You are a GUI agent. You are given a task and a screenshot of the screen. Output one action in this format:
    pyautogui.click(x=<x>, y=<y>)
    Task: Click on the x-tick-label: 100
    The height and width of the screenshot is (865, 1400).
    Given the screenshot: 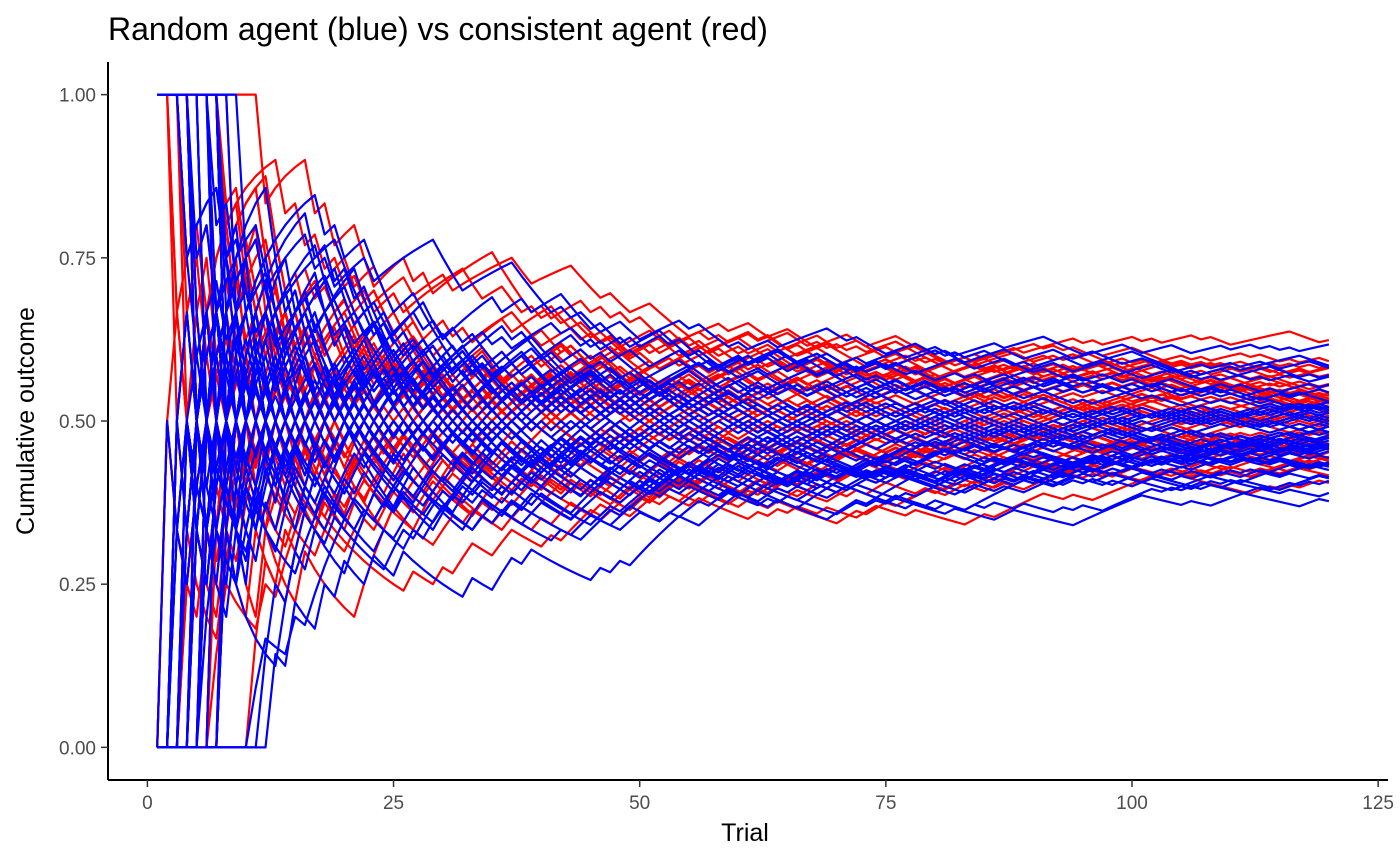 What is the action you would take?
    pyautogui.click(x=1132, y=803)
    